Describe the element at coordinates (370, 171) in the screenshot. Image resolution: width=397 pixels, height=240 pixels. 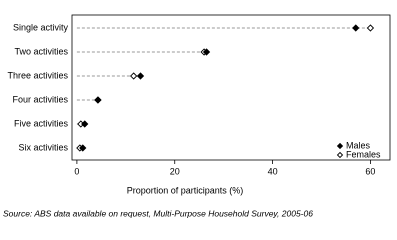
I see `x-tick-label: 60` at that location.